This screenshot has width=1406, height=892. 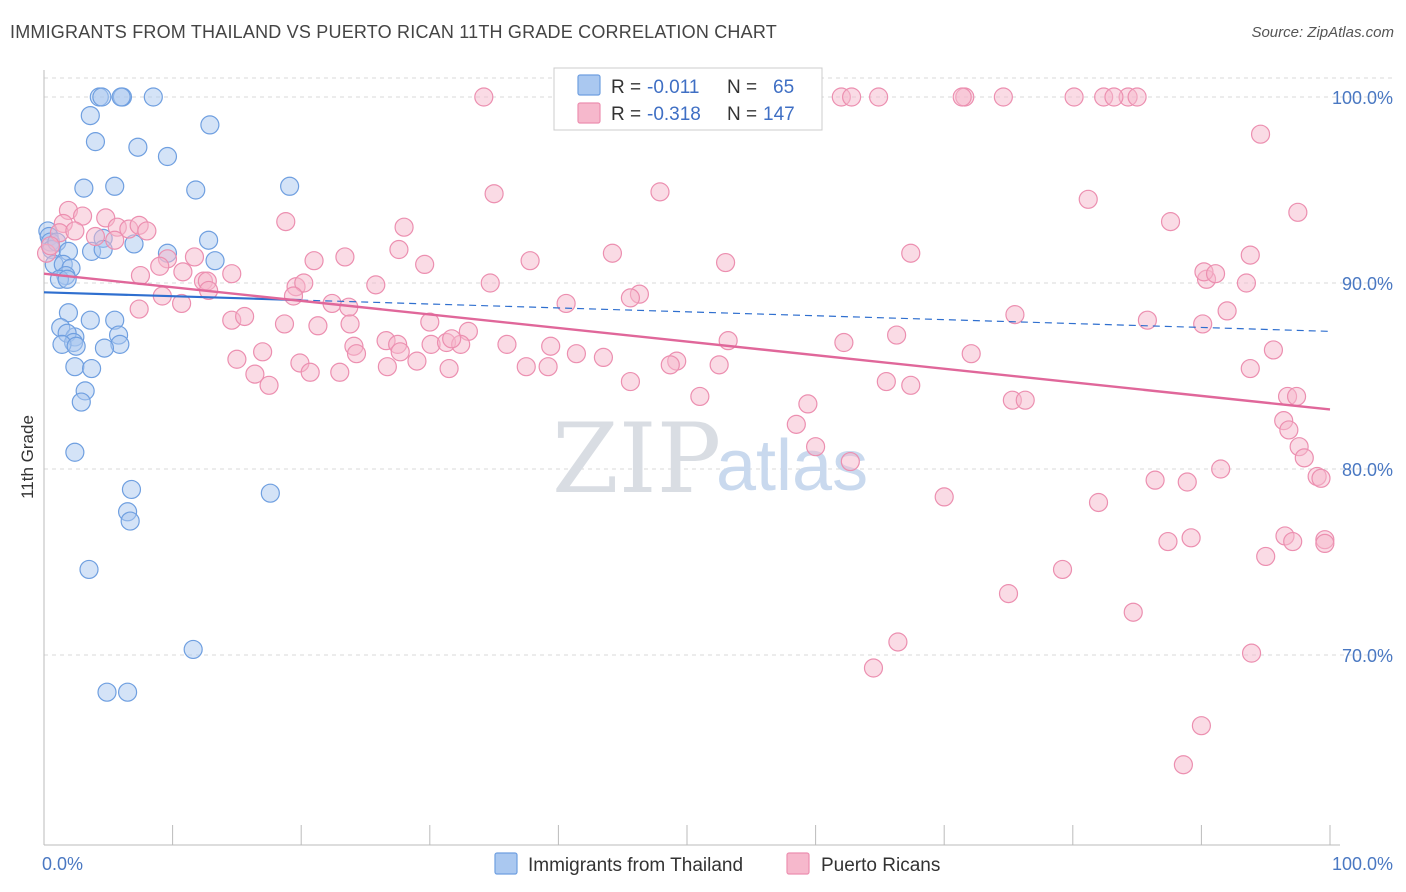 What do you see at coordinates (1322, 32) in the screenshot?
I see `chart-source: Source: ZipAtlas.com` at bounding box center [1322, 32].